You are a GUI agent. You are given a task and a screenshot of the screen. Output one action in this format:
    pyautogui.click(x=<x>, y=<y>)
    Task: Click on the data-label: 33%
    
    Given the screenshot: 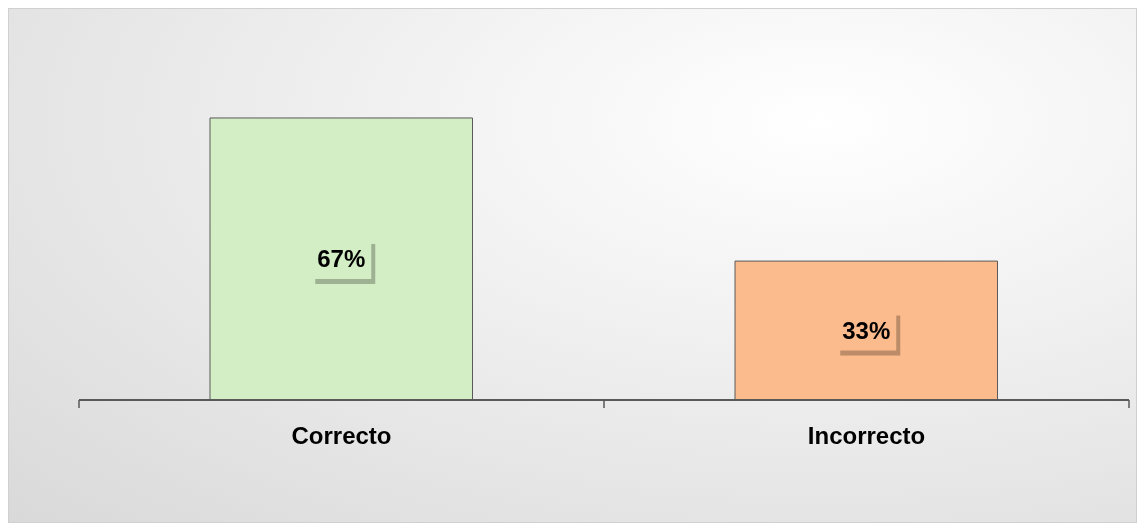 What is the action you would take?
    pyautogui.click(x=866, y=330)
    